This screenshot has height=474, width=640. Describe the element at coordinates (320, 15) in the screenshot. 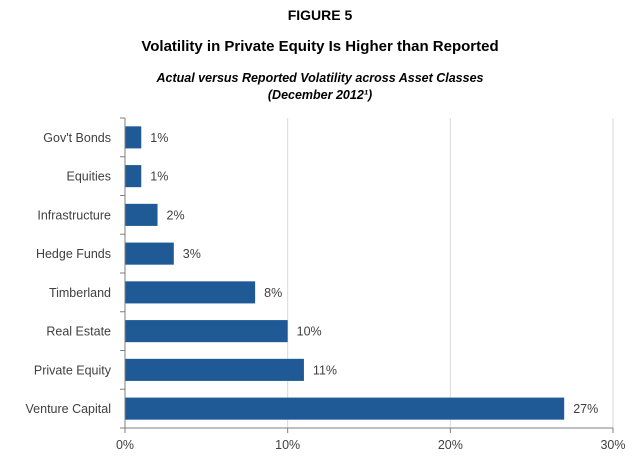

I see `figure-label: FIGURE 5` at that location.